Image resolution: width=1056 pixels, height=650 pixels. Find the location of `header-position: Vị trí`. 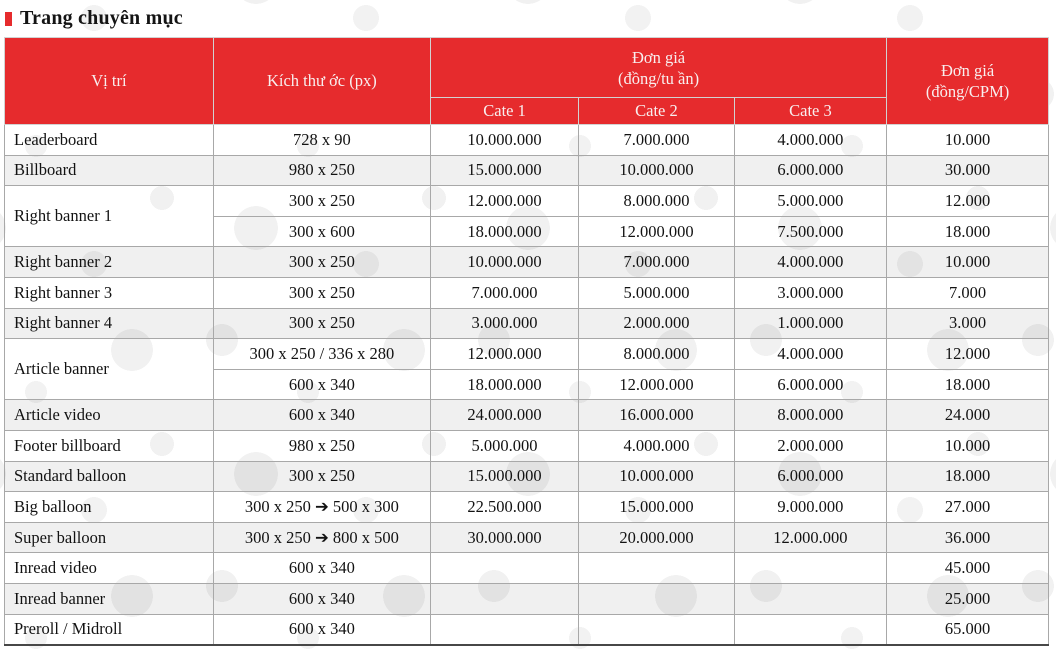

header-position: Vị trí is located at coordinates (109, 81).